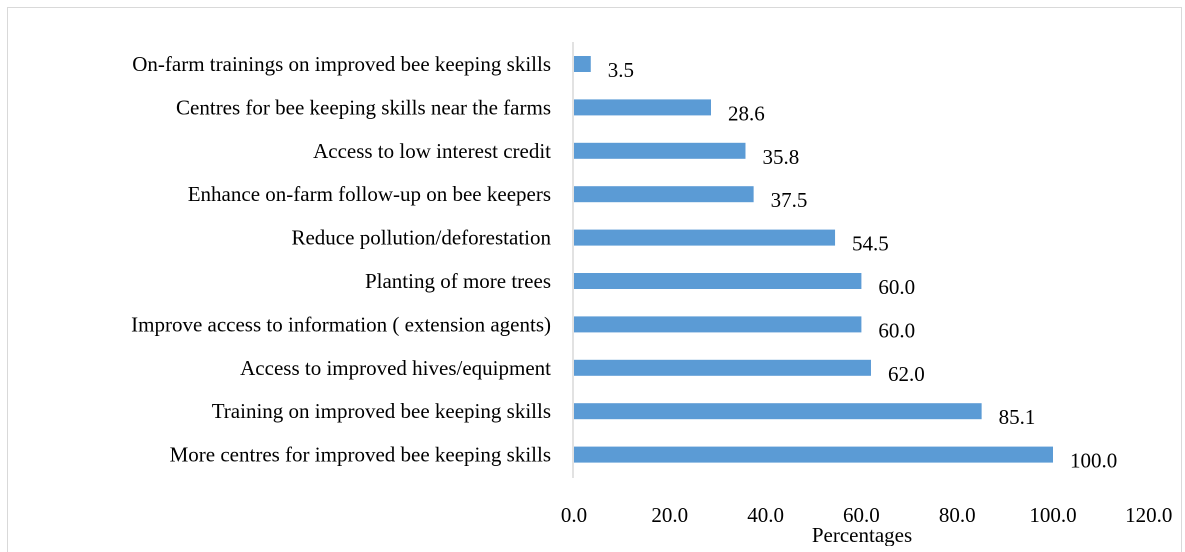  What do you see at coordinates (746, 113) in the screenshot?
I see `data-label: 28.6` at bounding box center [746, 113].